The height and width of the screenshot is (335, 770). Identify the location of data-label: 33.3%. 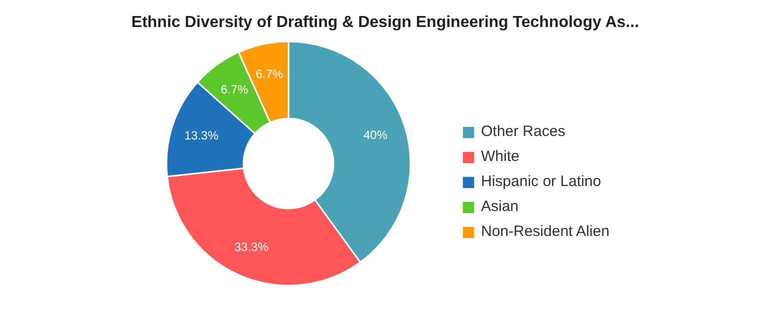
(251, 247).